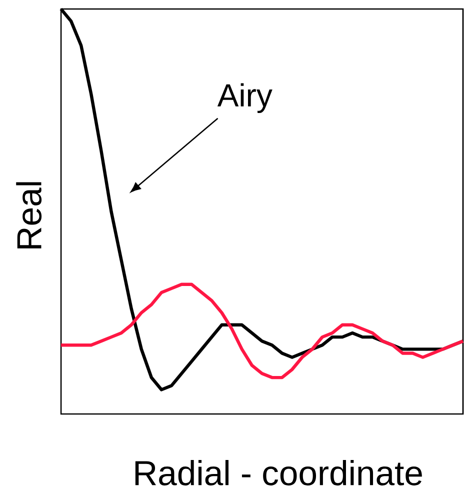 The height and width of the screenshot is (500, 464). I want to click on y-axis-title: Real, so click(29, 215).